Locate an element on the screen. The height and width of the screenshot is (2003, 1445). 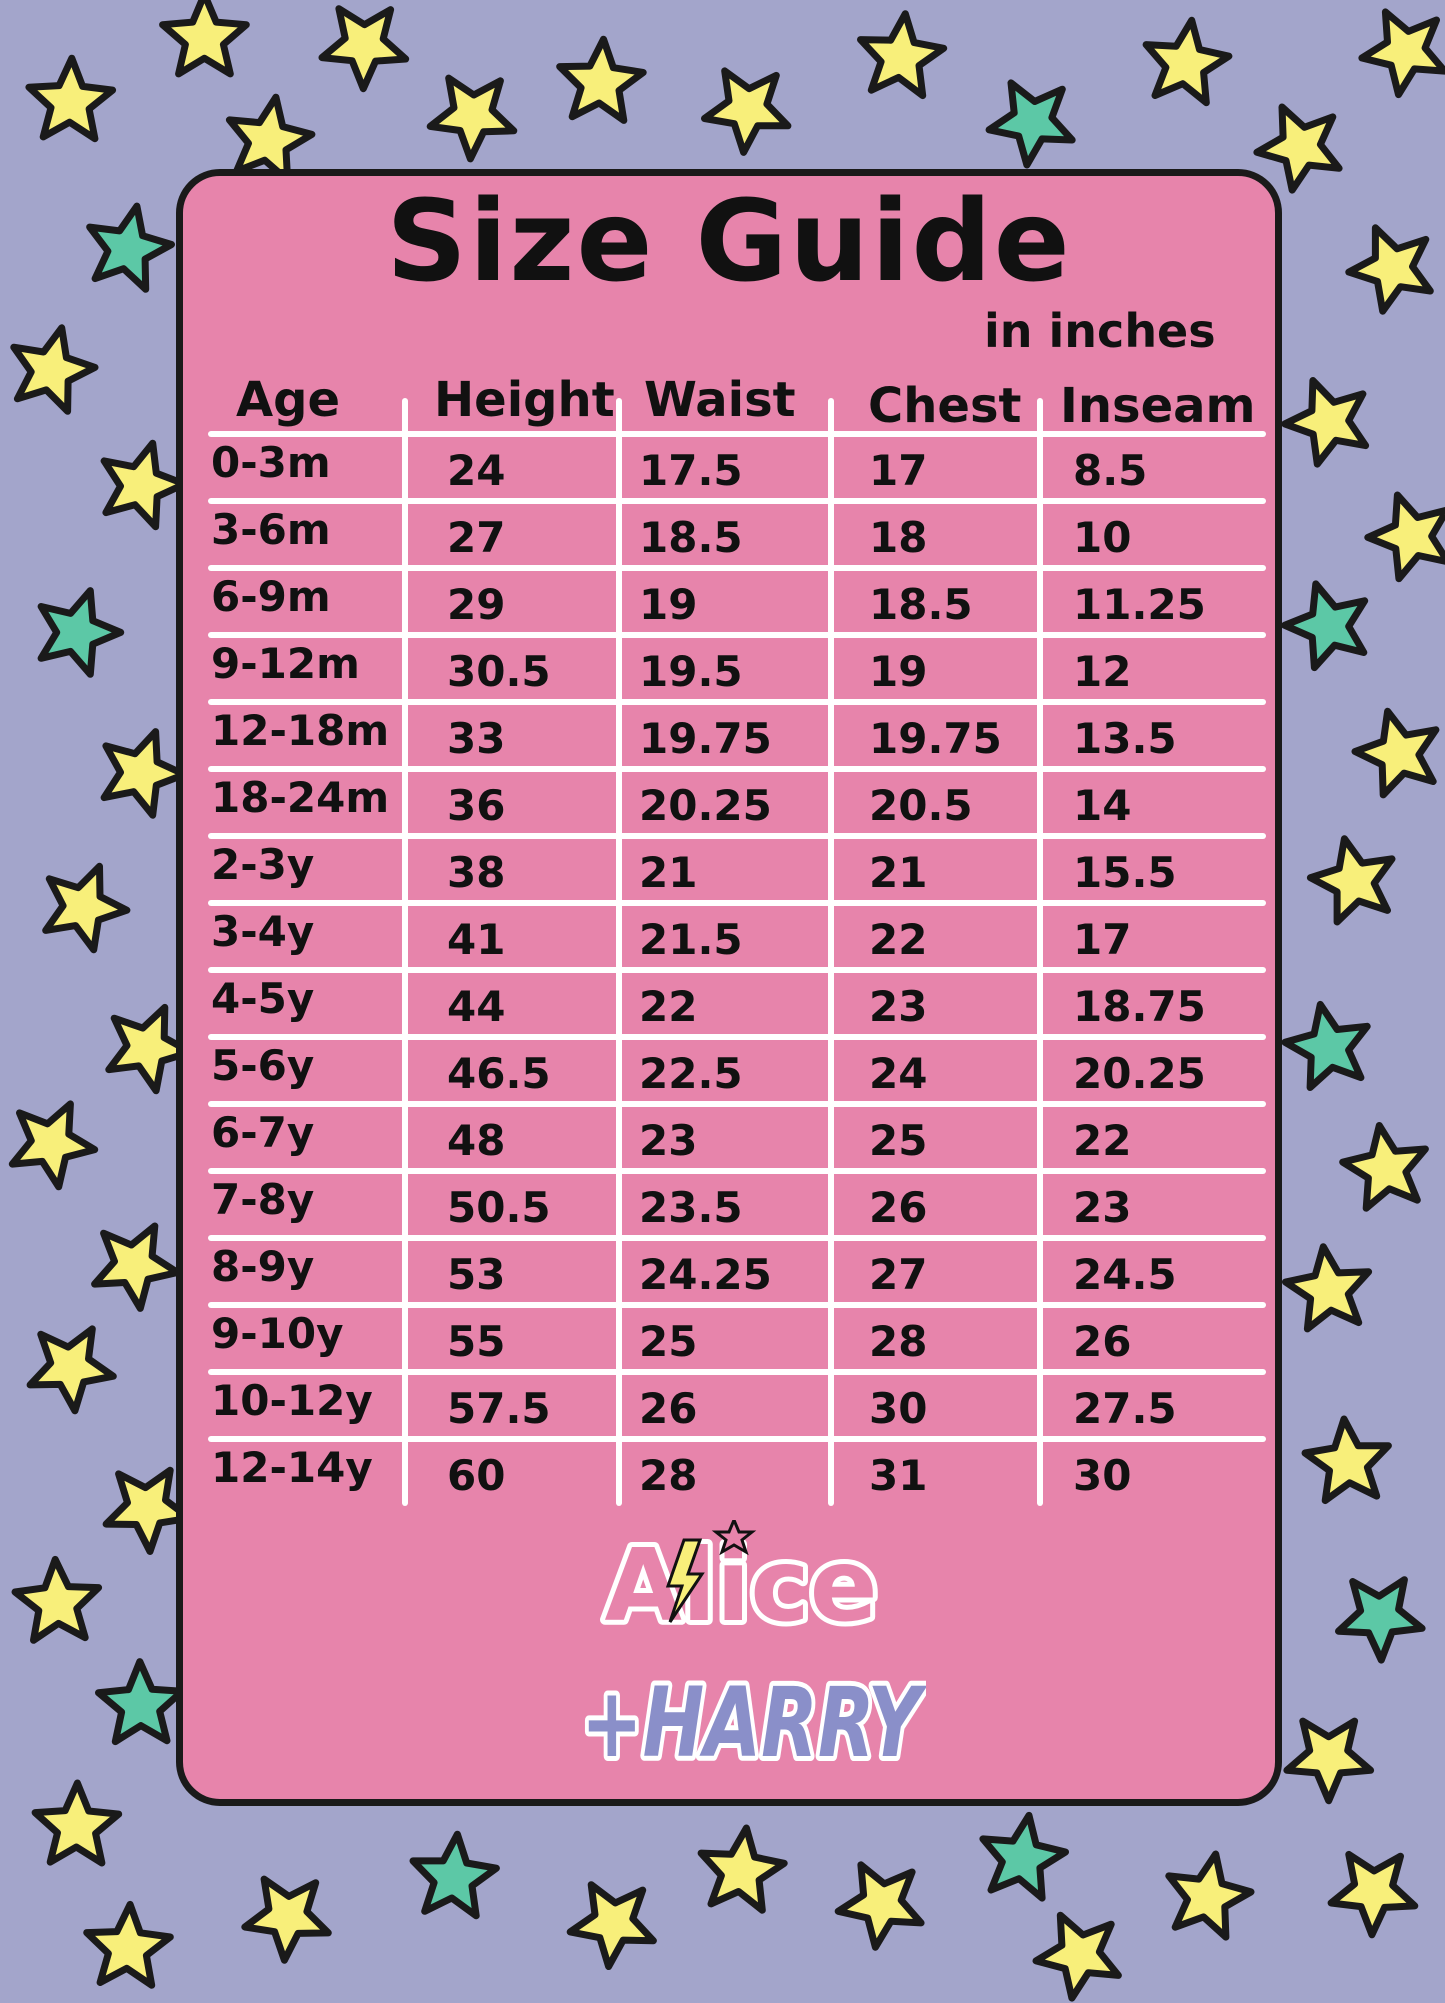
cell-height: 44 is located at coordinates (476, 1006).